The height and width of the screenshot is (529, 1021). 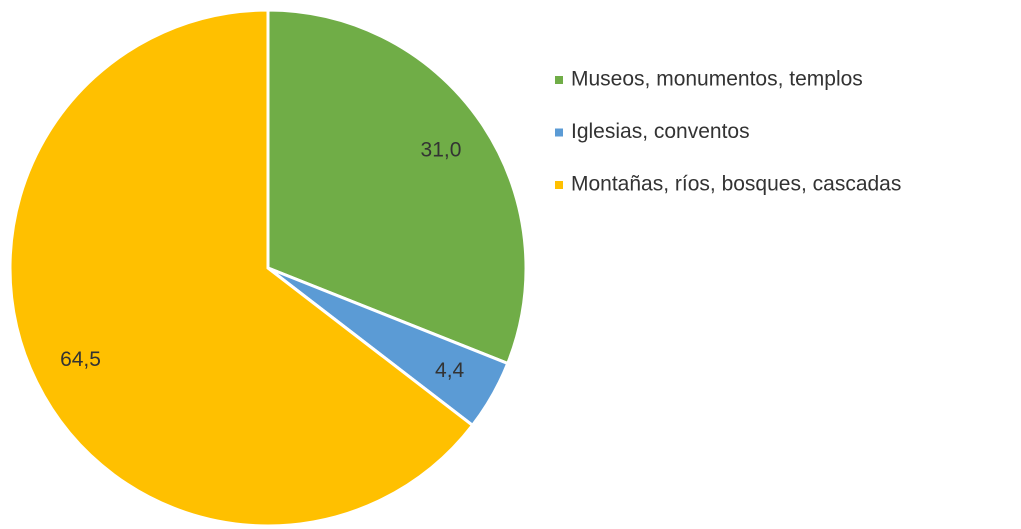 I want to click on data-label: 31,0, so click(x=441, y=149).